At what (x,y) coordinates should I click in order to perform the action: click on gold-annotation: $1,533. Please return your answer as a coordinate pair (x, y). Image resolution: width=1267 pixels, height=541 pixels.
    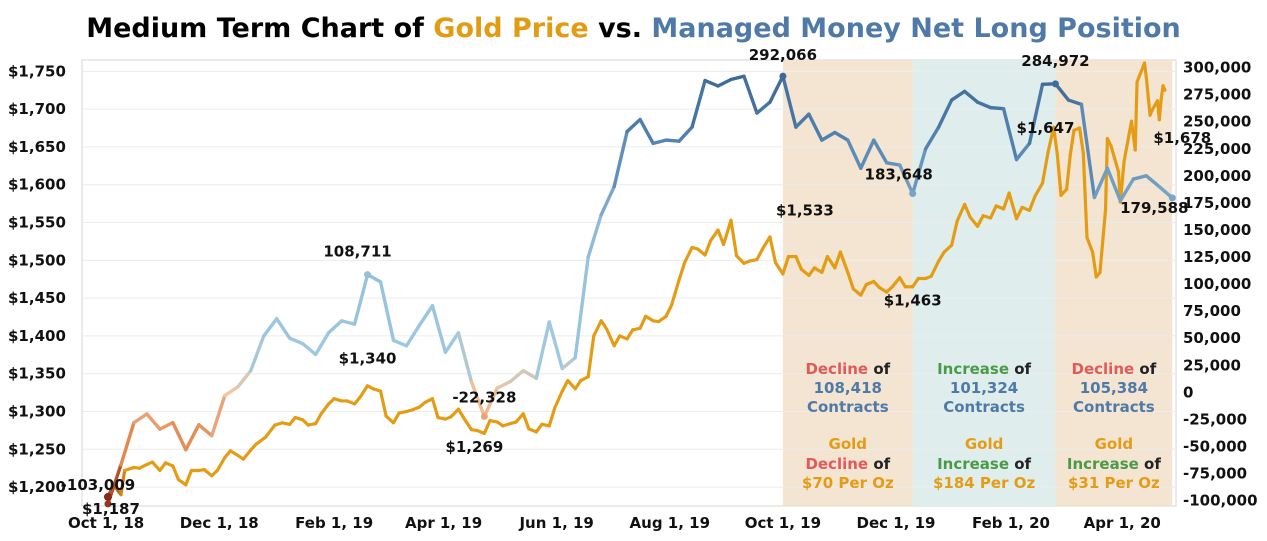
    Looking at the image, I should click on (805, 210).